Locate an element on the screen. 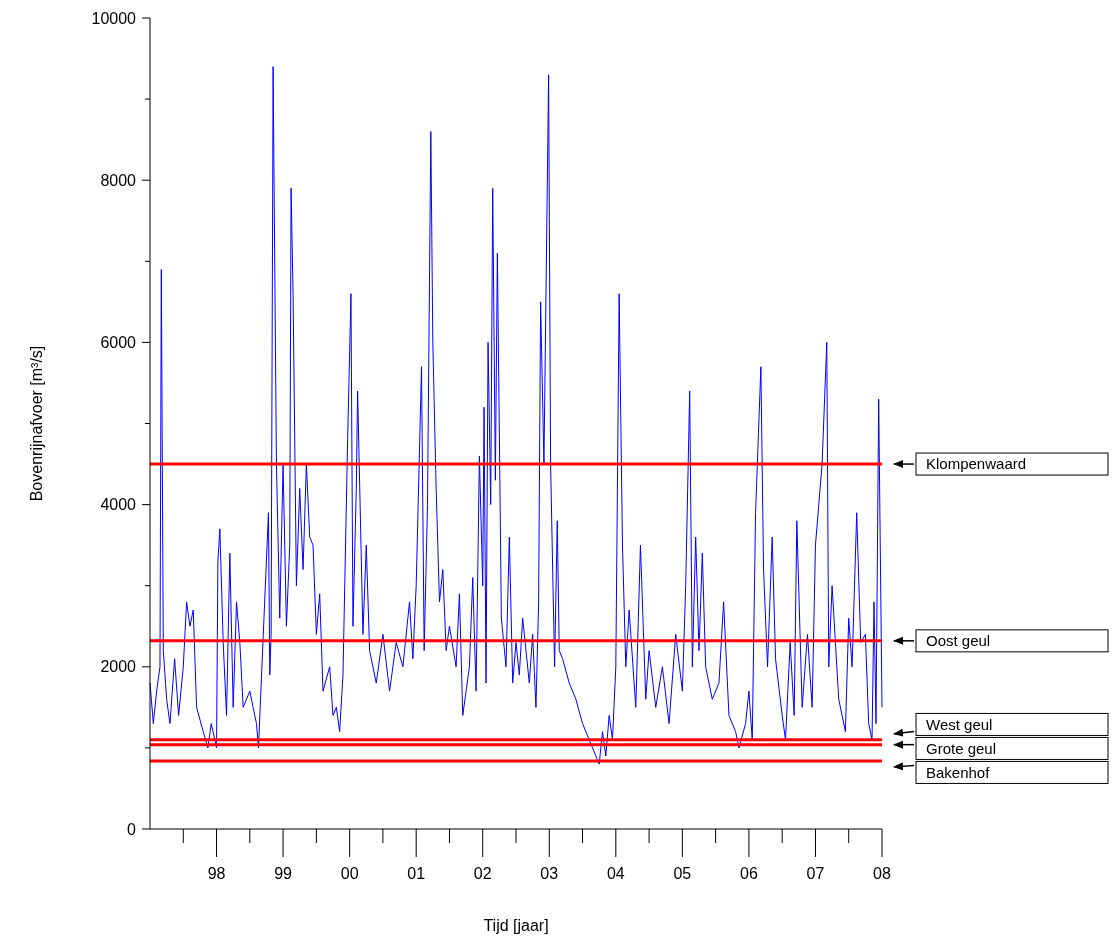 The width and height of the screenshot is (1114, 949). y-tick-label: 8000 is located at coordinates (118, 180).